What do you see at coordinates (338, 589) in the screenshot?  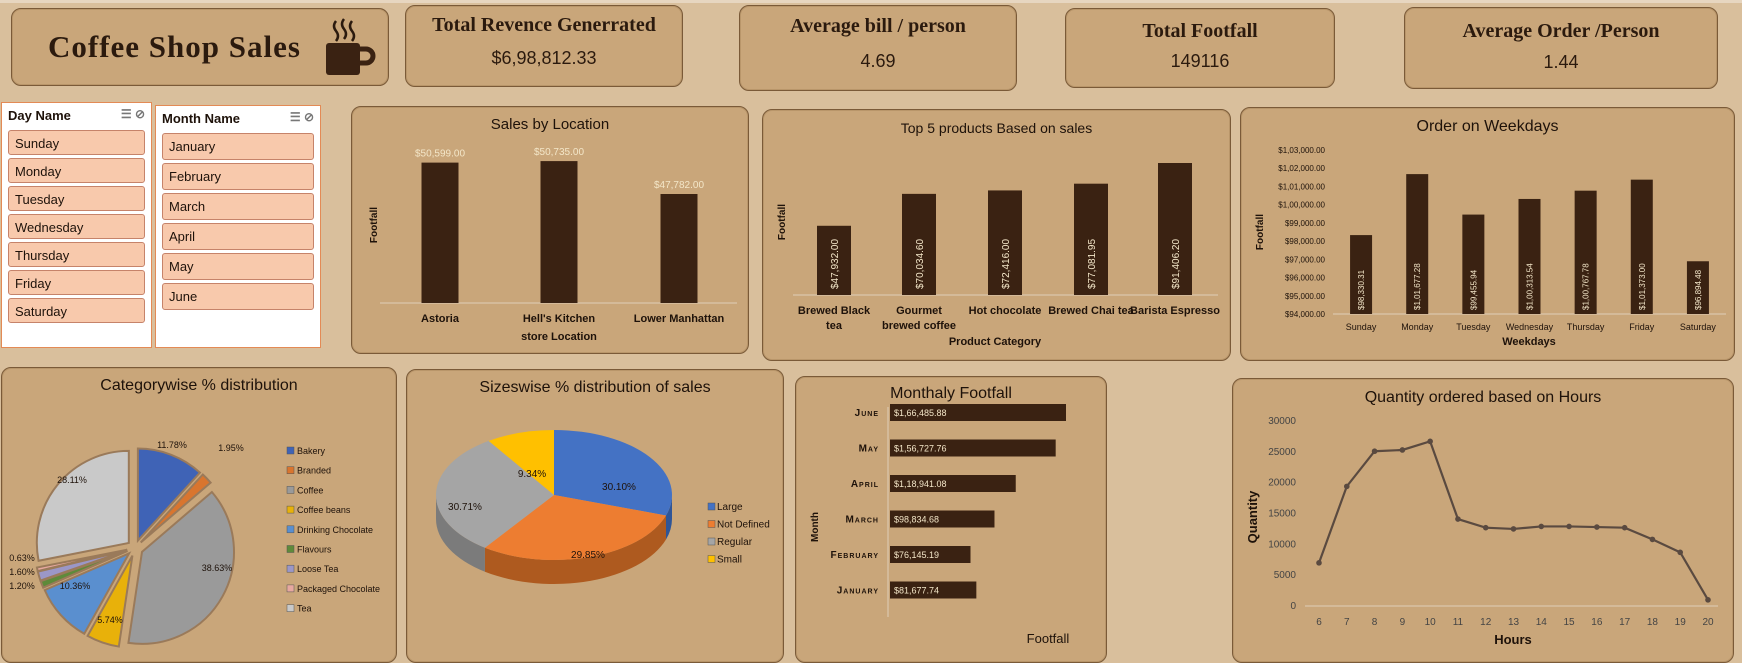 I see `legend-label: Packaged Chocolate` at bounding box center [338, 589].